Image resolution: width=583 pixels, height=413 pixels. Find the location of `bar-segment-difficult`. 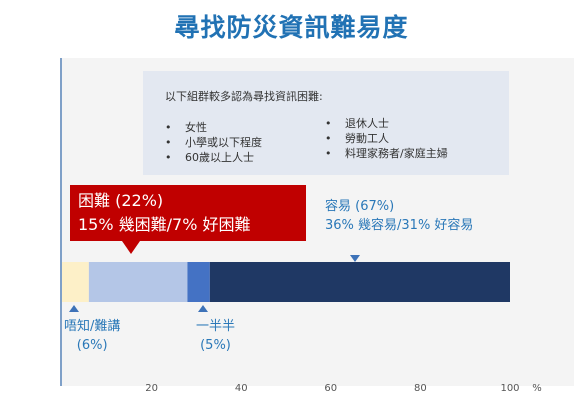

bar-segment-difficult is located at coordinates (138, 282).